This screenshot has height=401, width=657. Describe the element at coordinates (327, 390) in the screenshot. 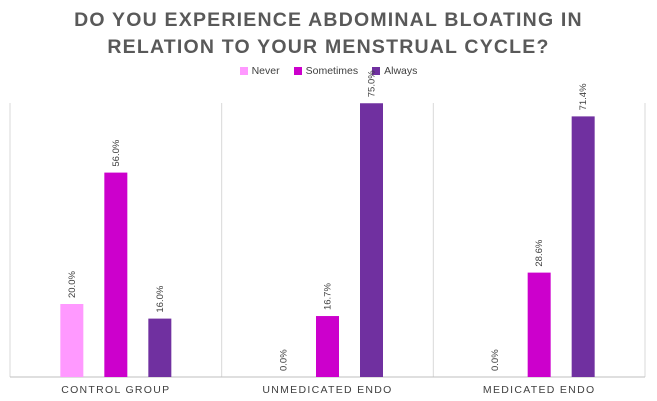

I see `x-tick-label-unmedicated-endo: UNMEDICATED ENDO` at that location.